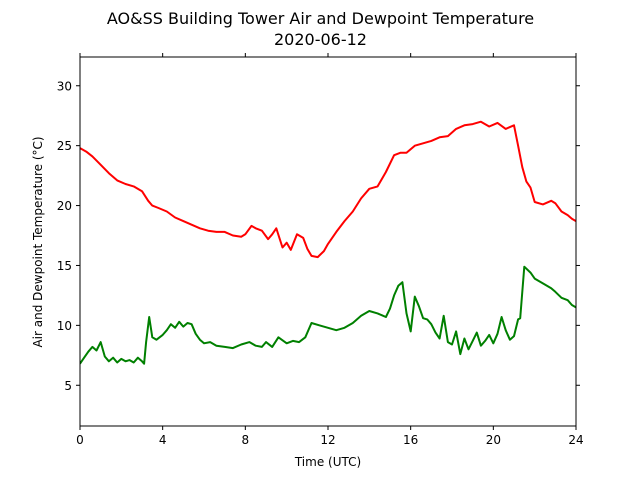  What do you see at coordinates (64, 86) in the screenshot?
I see `y-tick-label-5: 30` at bounding box center [64, 86].